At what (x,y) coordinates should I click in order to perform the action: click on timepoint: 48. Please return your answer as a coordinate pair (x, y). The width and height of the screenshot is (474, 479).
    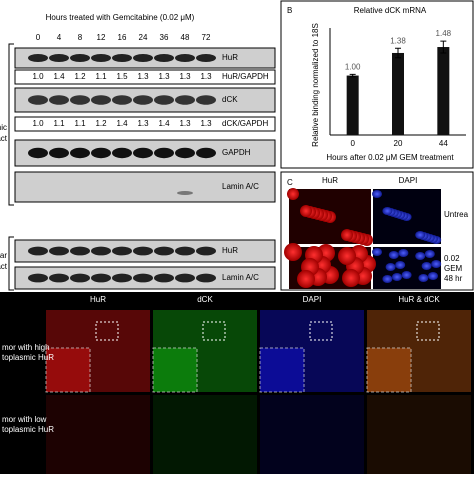
    Looking at the image, I should click on (185, 37).